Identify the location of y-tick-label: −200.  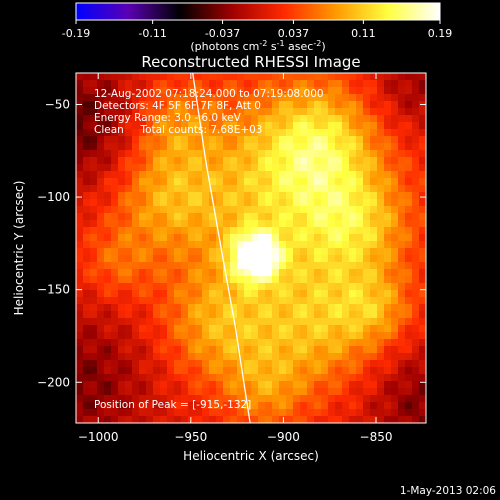
(53, 382).